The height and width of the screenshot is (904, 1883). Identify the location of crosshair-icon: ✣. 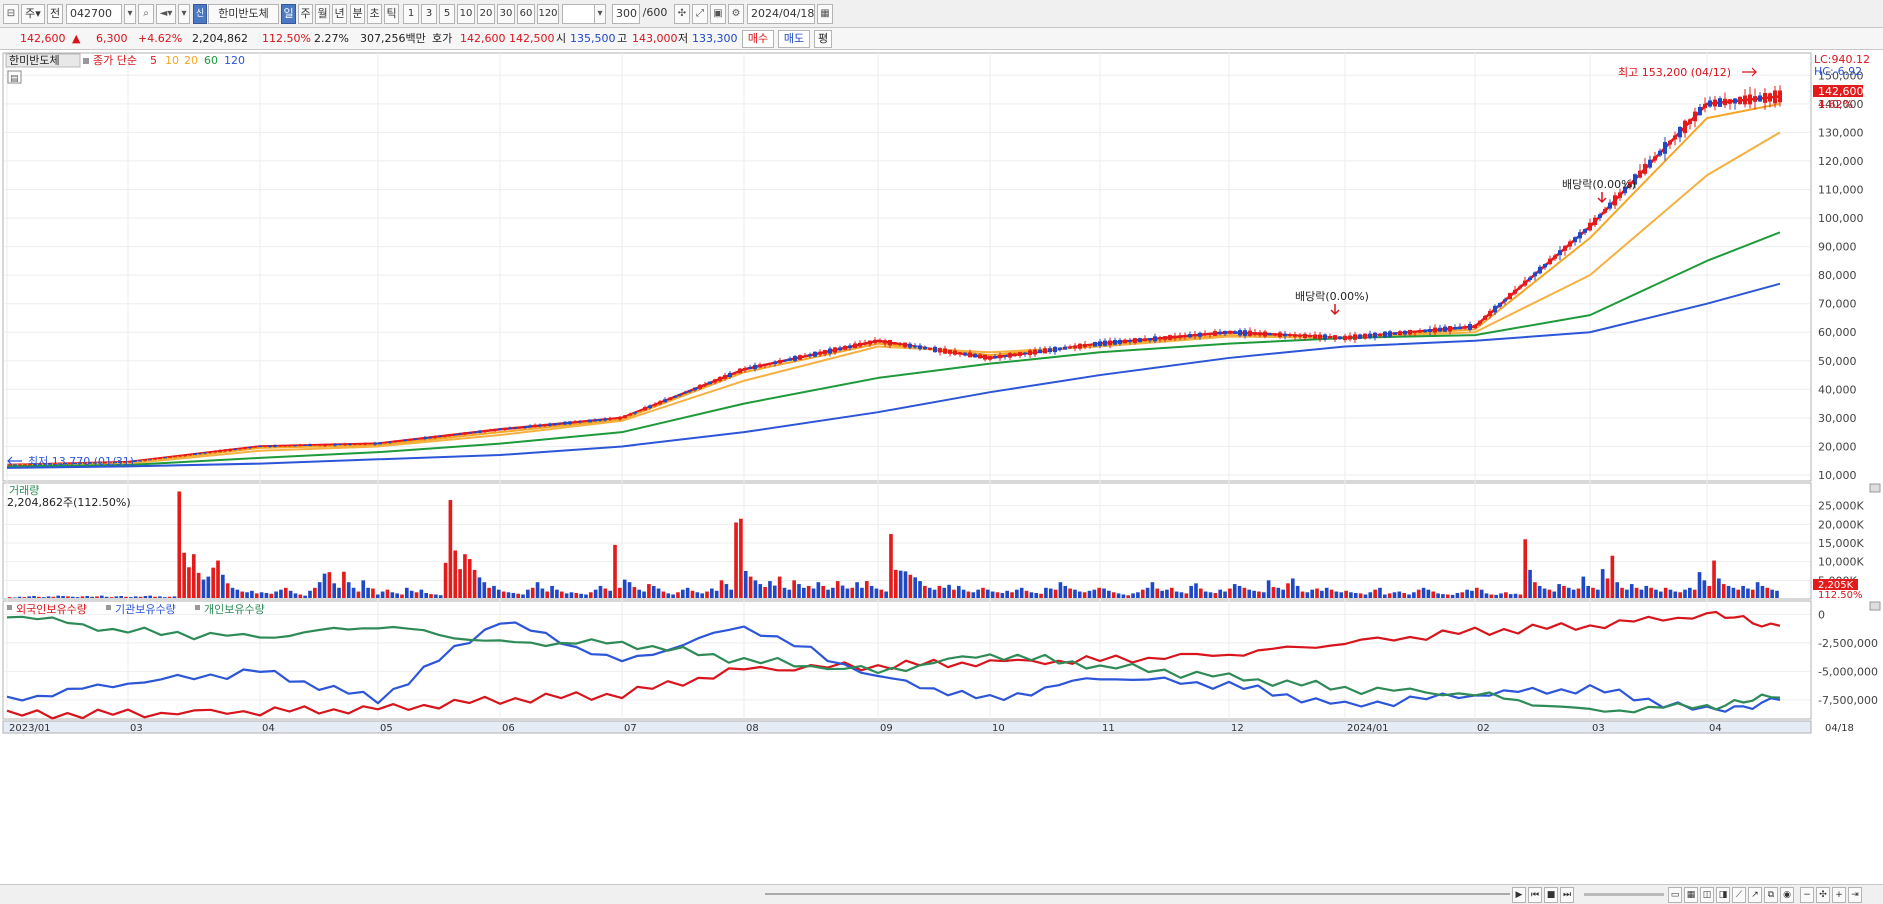
(682, 14).